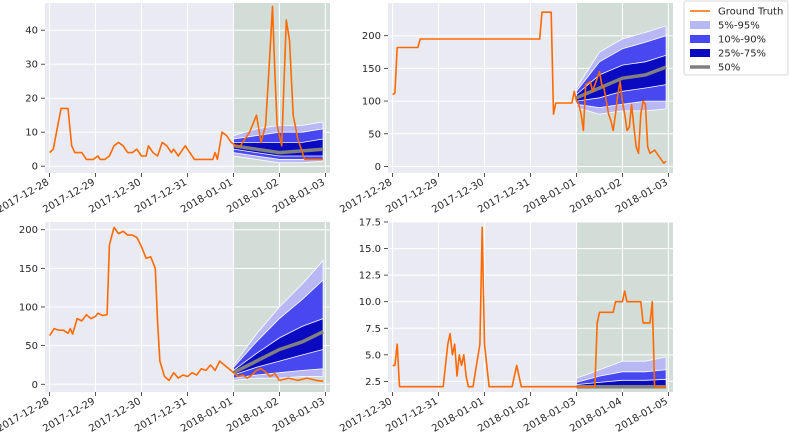 The width and height of the screenshot is (789, 437). I want to click on legend-entry: 10%-90%, so click(728, 40).